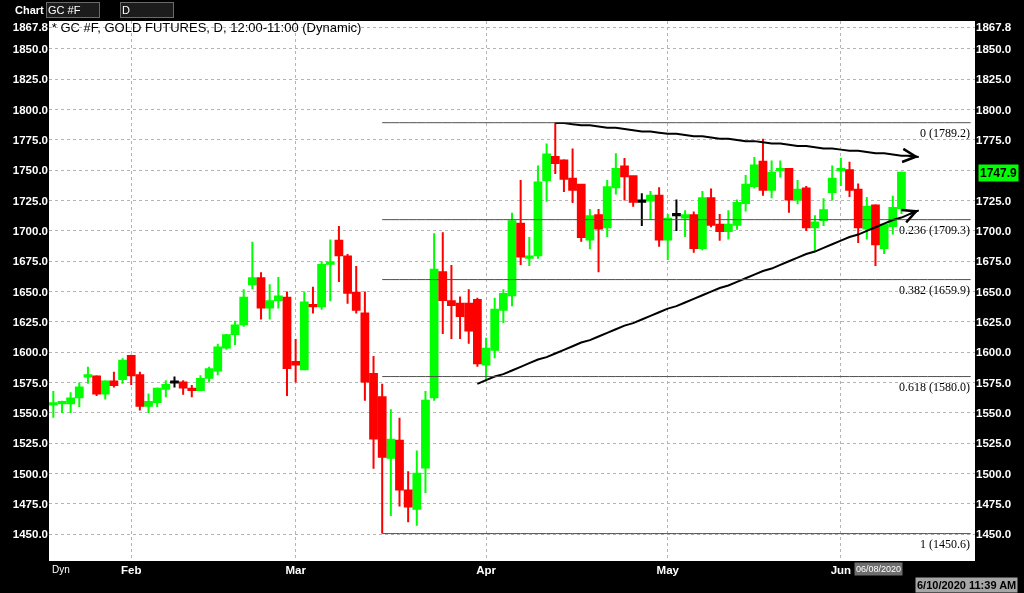 This screenshot has width=1024, height=593. I want to click on y2-tick-label: 1850.0, so click(994, 48).